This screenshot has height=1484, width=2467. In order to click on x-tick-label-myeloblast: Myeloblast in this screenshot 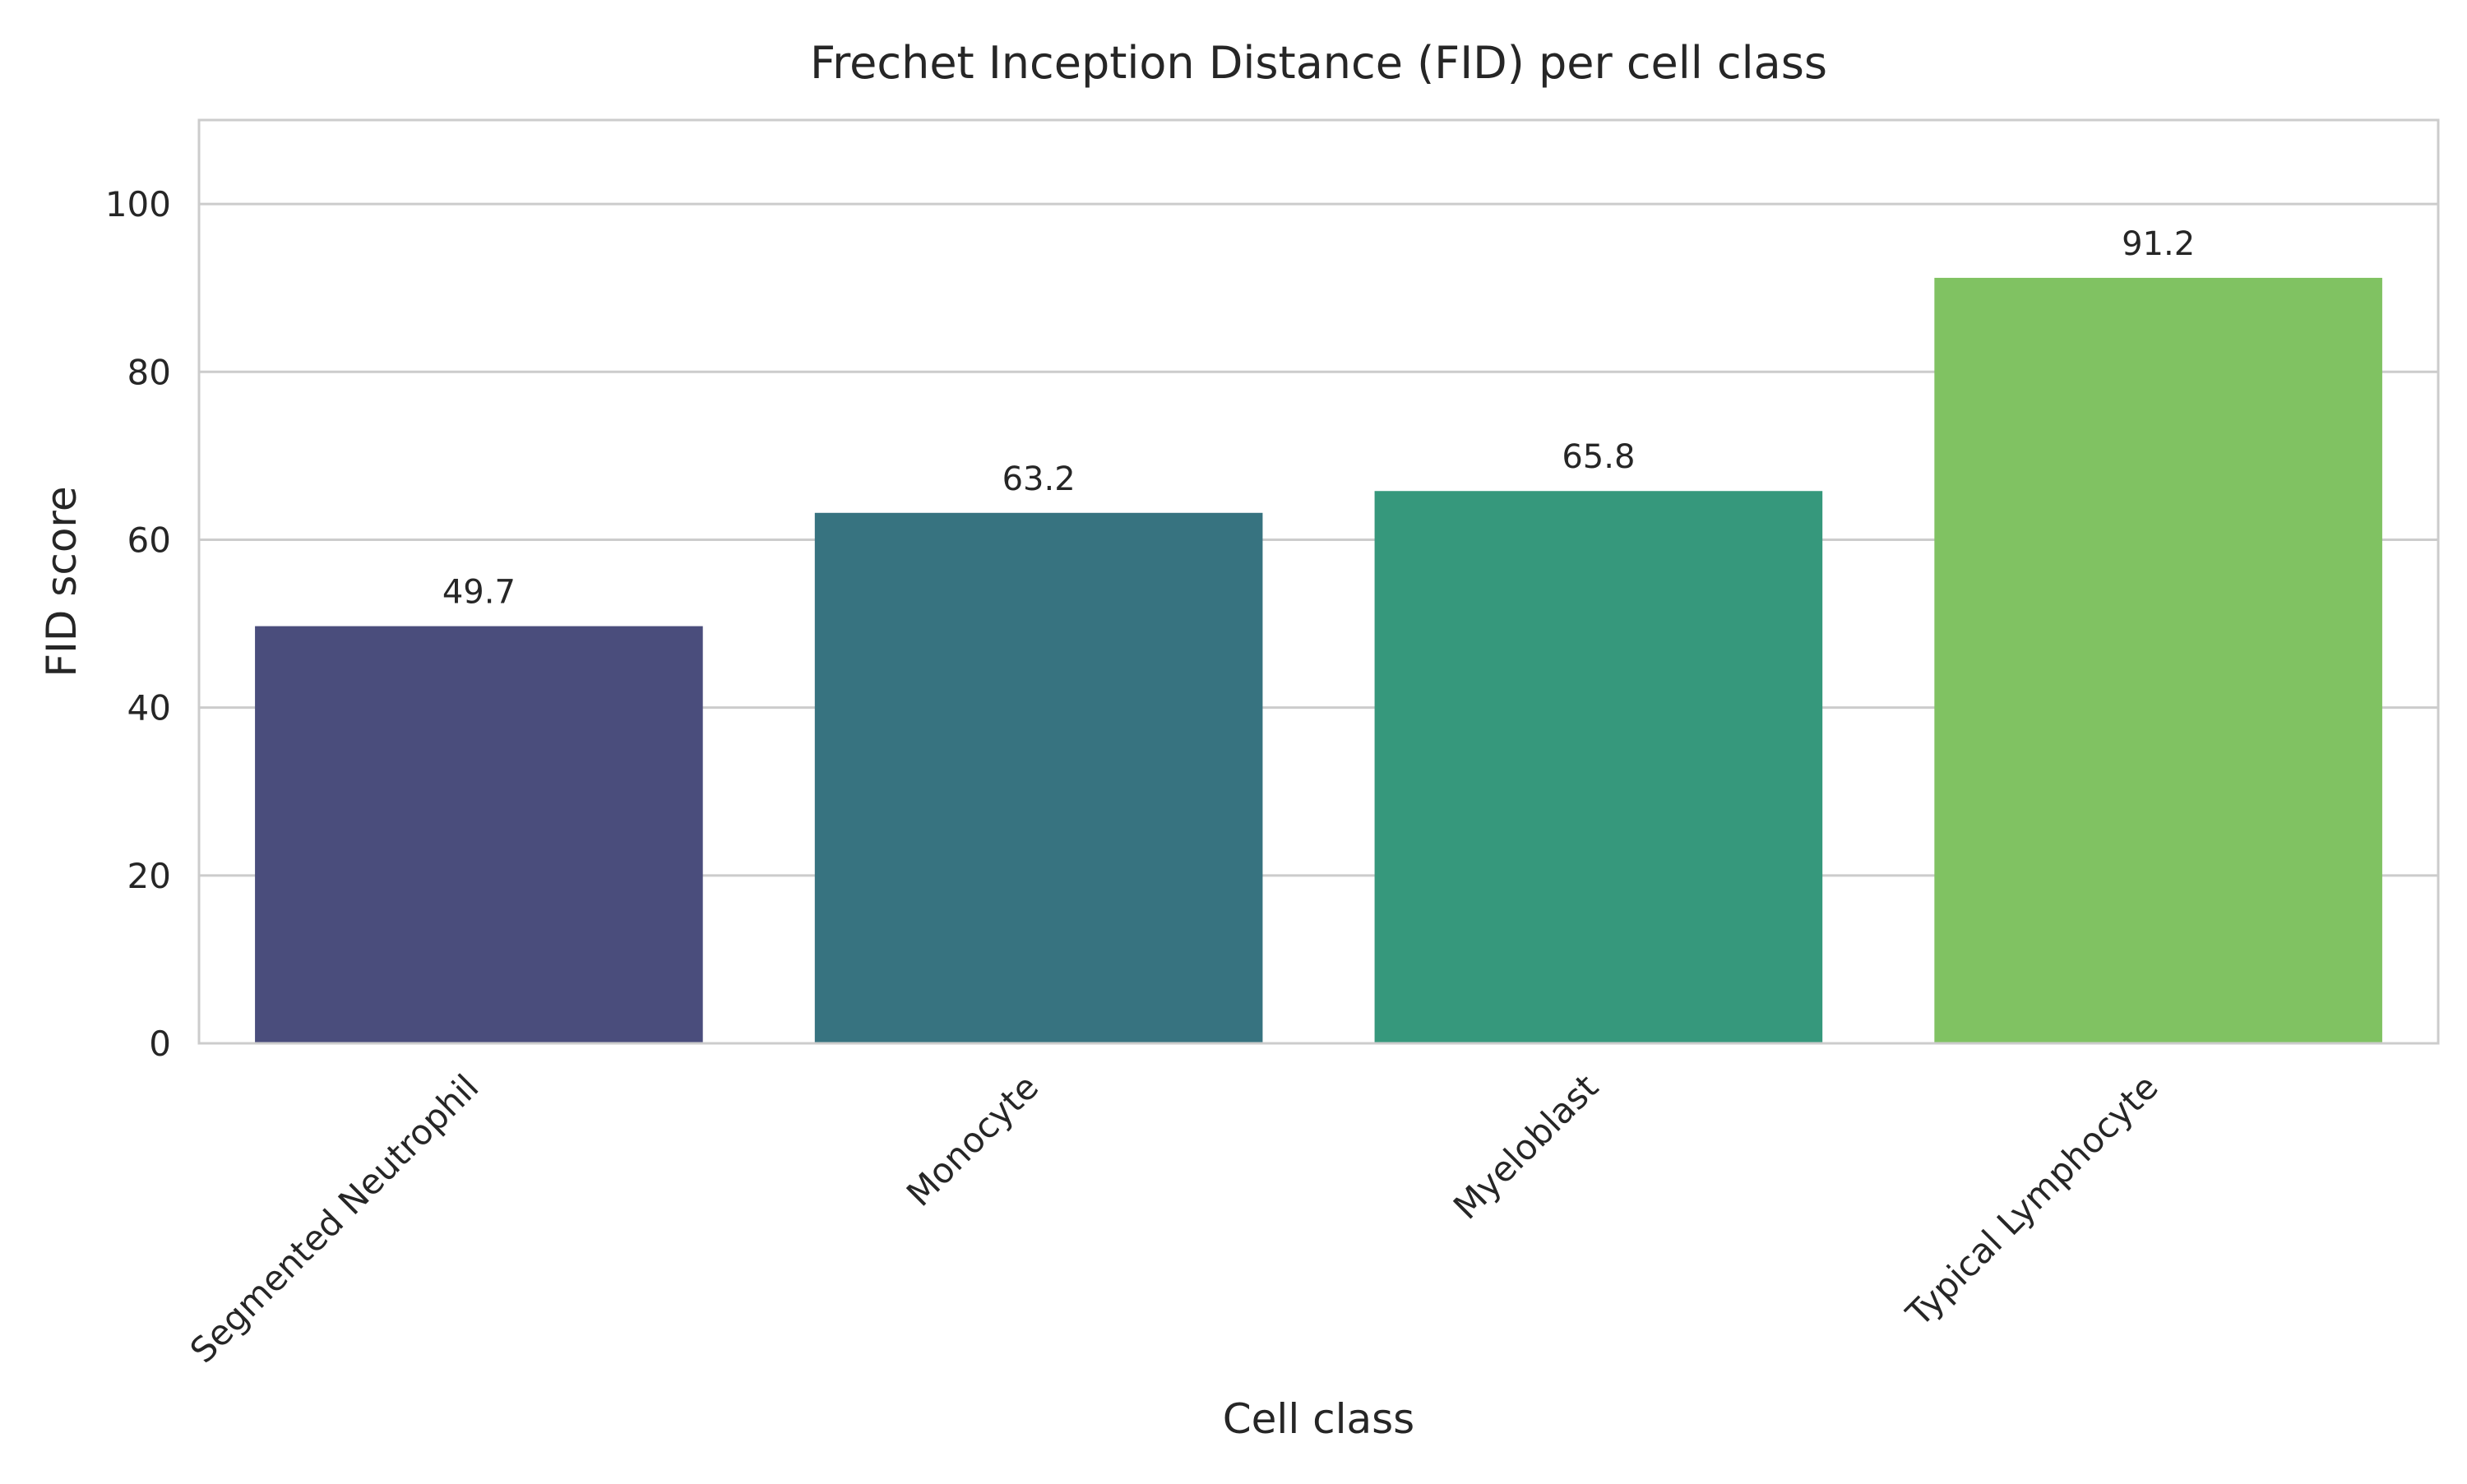, I will do `click(1526, 1147)`.